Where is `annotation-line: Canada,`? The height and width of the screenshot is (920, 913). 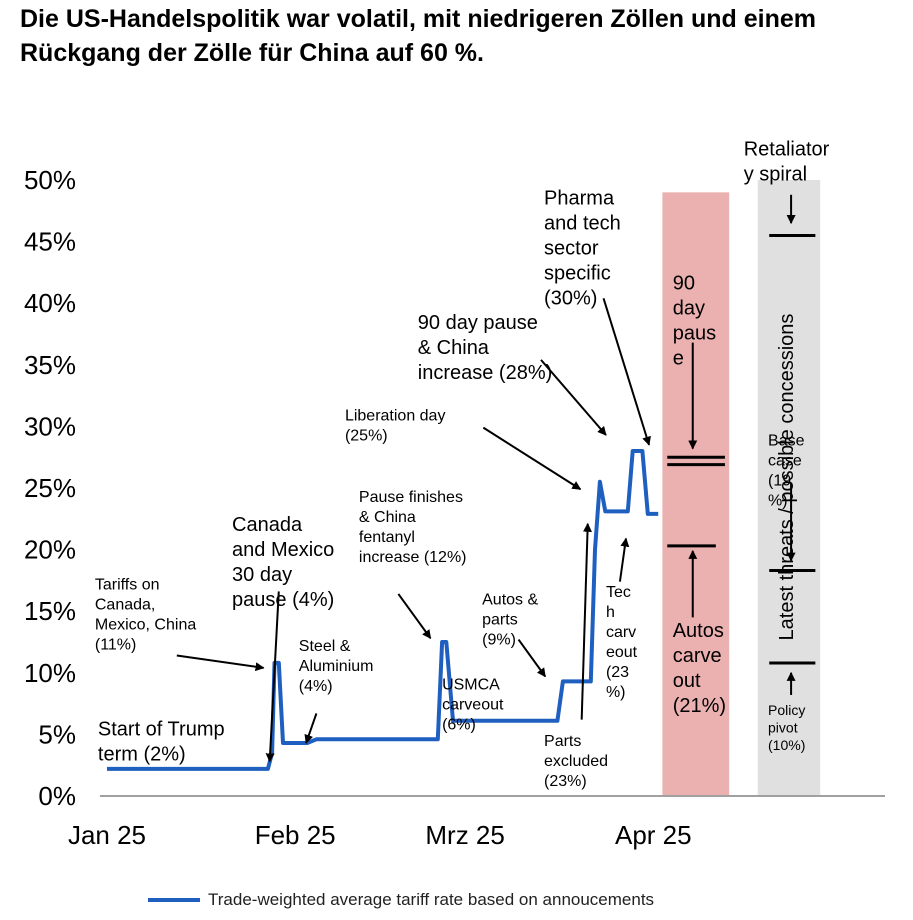
annotation-line: Canada, is located at coordinates (125, 605).